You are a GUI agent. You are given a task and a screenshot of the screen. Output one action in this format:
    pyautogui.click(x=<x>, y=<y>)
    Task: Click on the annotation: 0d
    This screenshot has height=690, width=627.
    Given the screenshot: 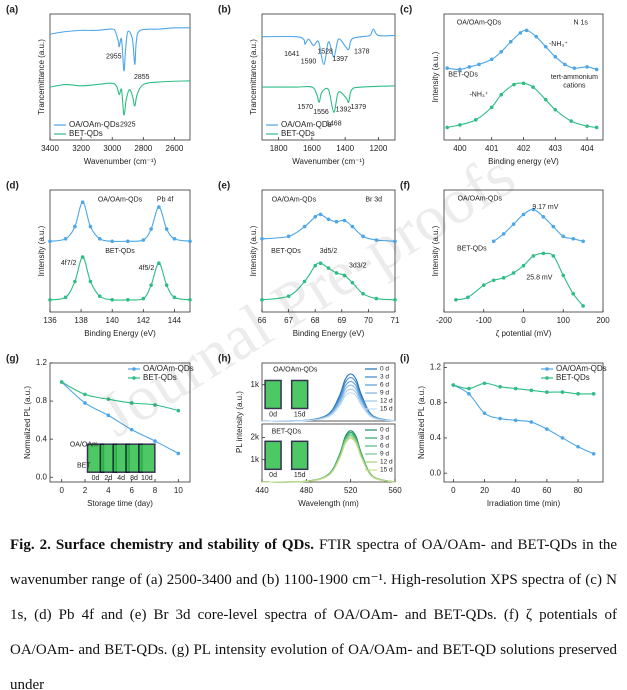 What is the action you would take?
    pyautogui.click(x=273, y=475)
    